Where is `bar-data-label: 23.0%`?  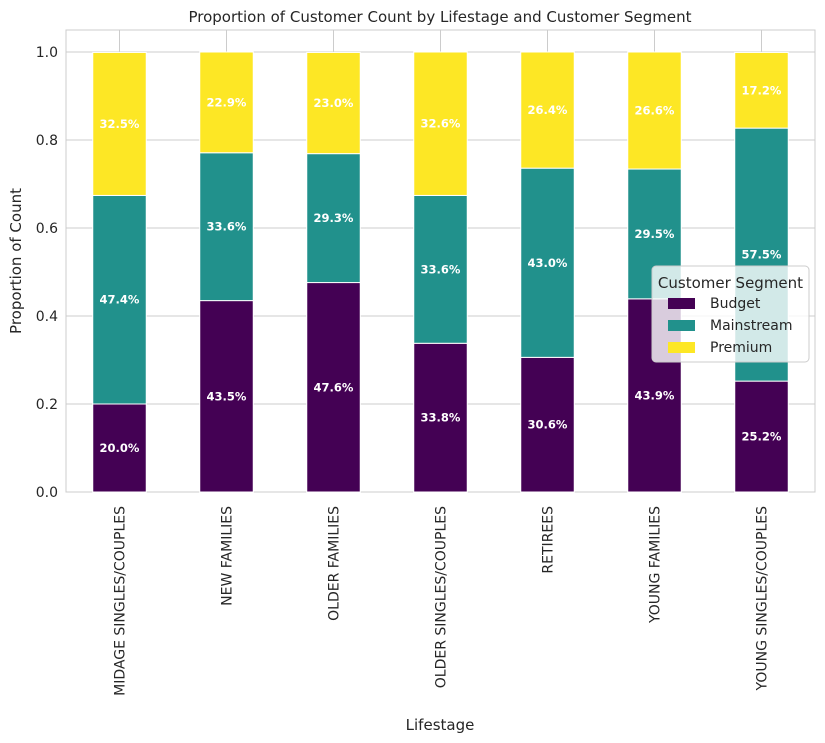 bar-data-label: 23.0% is located at coordinates (334, 103).